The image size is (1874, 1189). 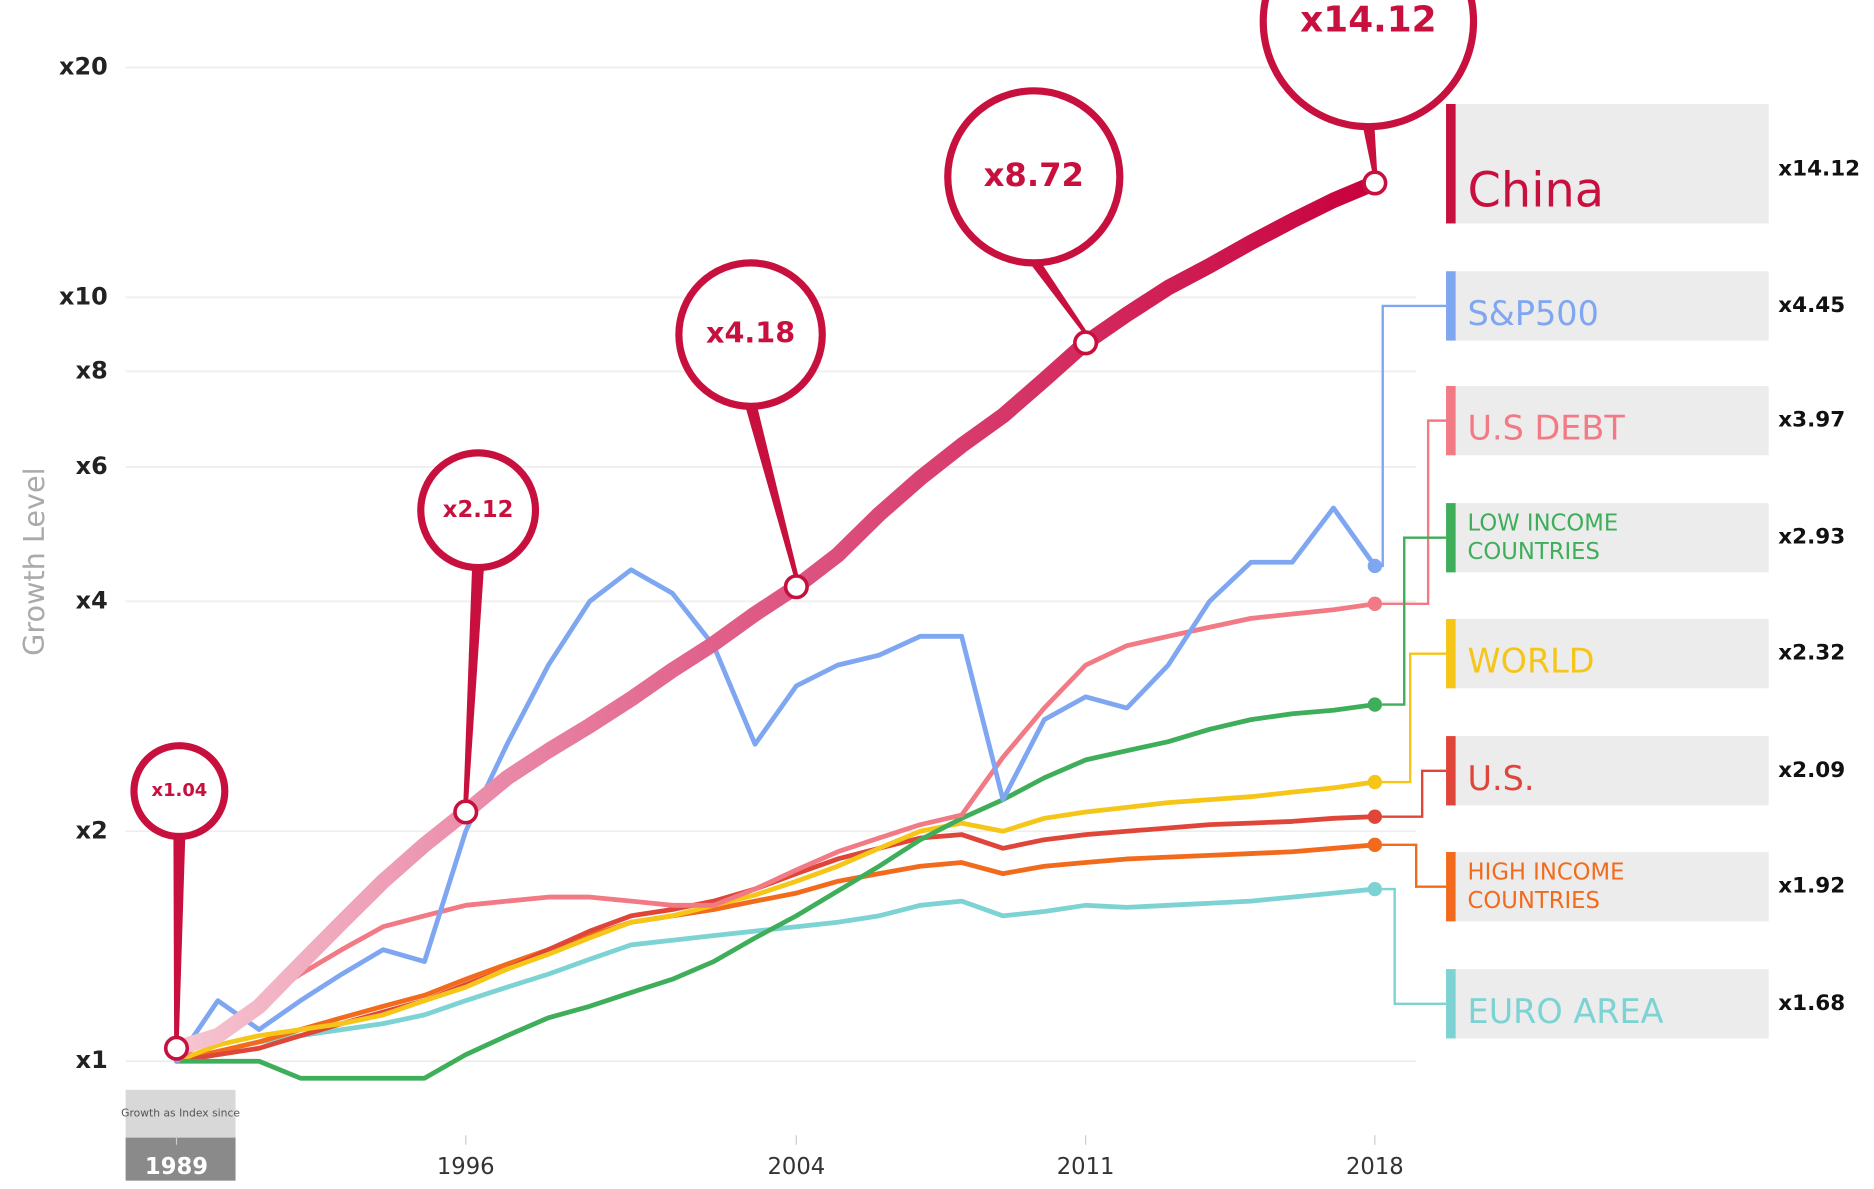 What do you see at coordinates (1368, 20) in the screenshot?
I see `annotation-label: x14.12` at bounding box center [1368, 20].